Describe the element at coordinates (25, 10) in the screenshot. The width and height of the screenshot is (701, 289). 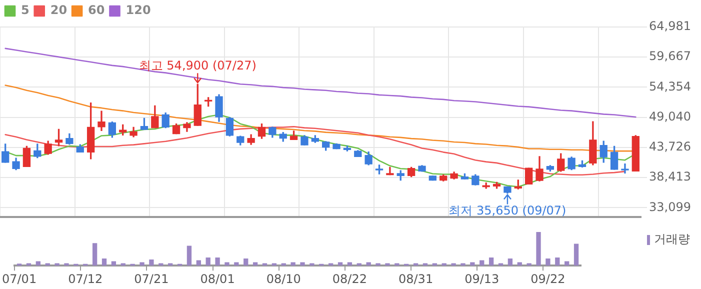
I see `legend-label: 5` at that location.